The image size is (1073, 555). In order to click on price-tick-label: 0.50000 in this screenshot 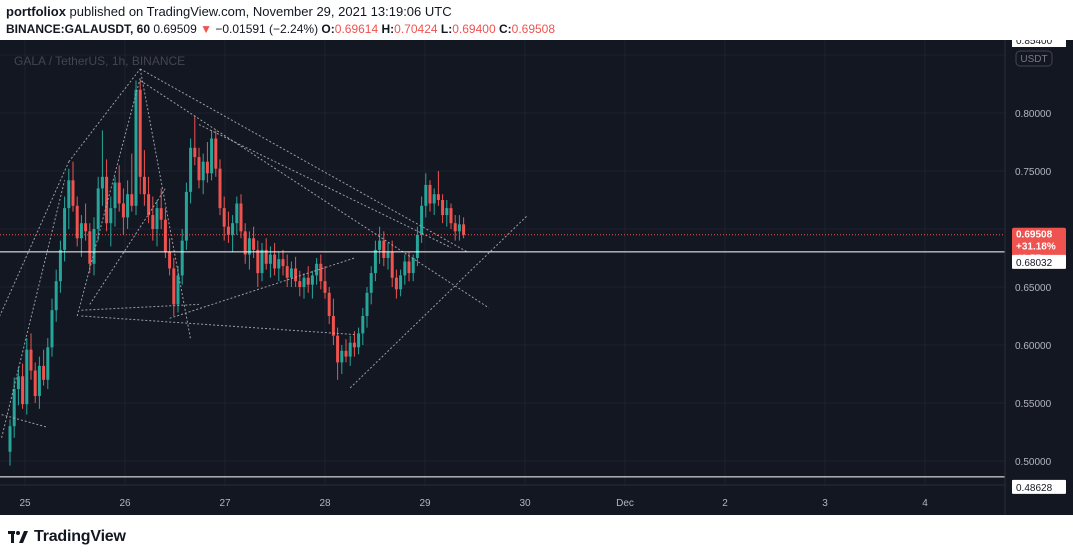, I will do `click(1033, 462)`.